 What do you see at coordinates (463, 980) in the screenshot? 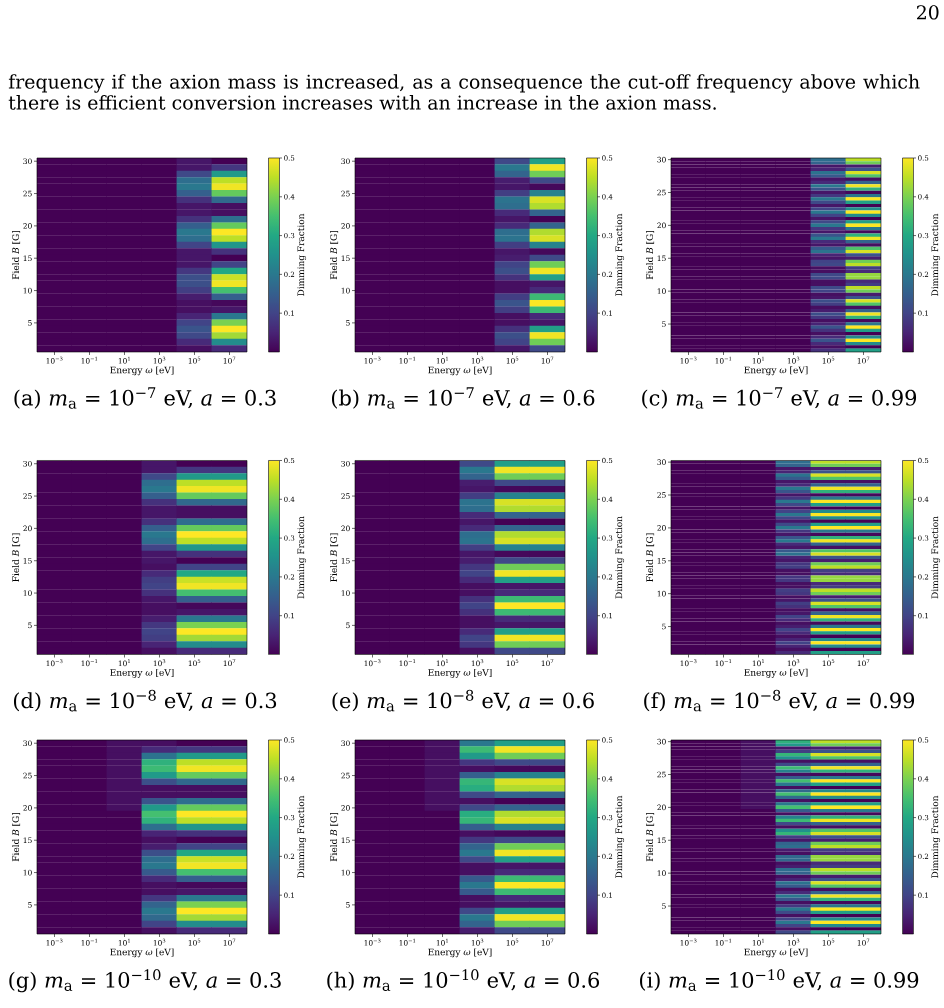
I see `text: (h) m$_{a}$ = 10$^{−10}$ eV, a = 0.6` at bounding box center [463, 980].